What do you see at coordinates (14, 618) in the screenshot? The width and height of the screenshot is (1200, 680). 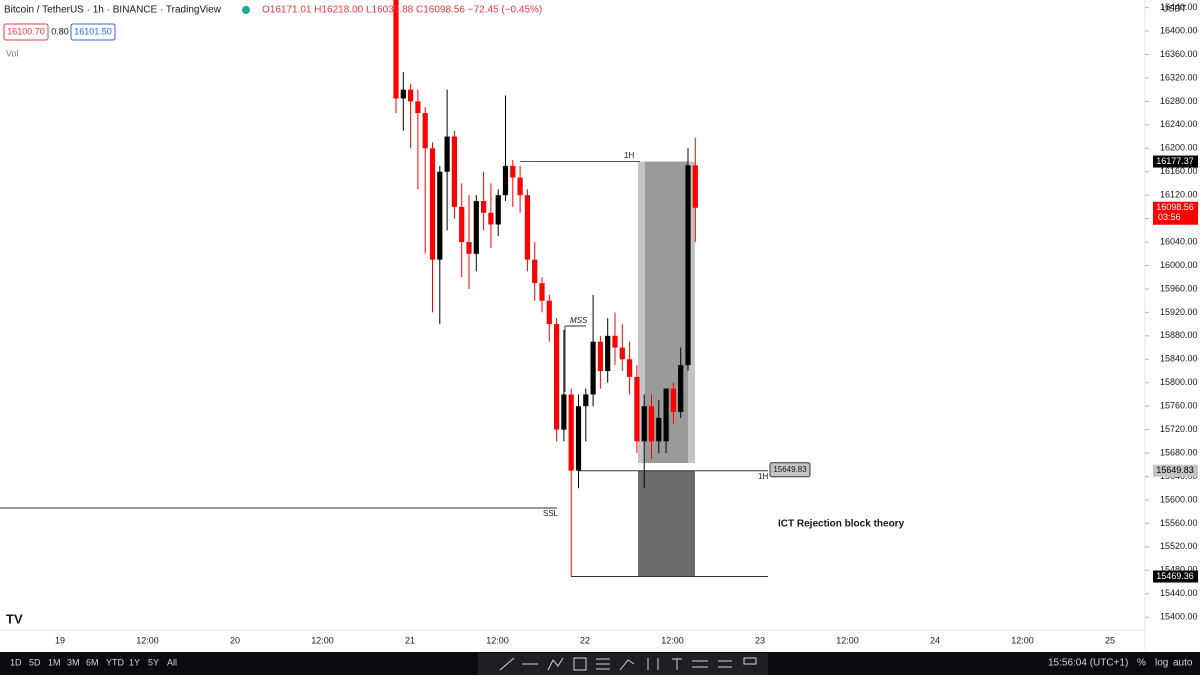 I see `logo: TV` at bounding box center [14, 618].